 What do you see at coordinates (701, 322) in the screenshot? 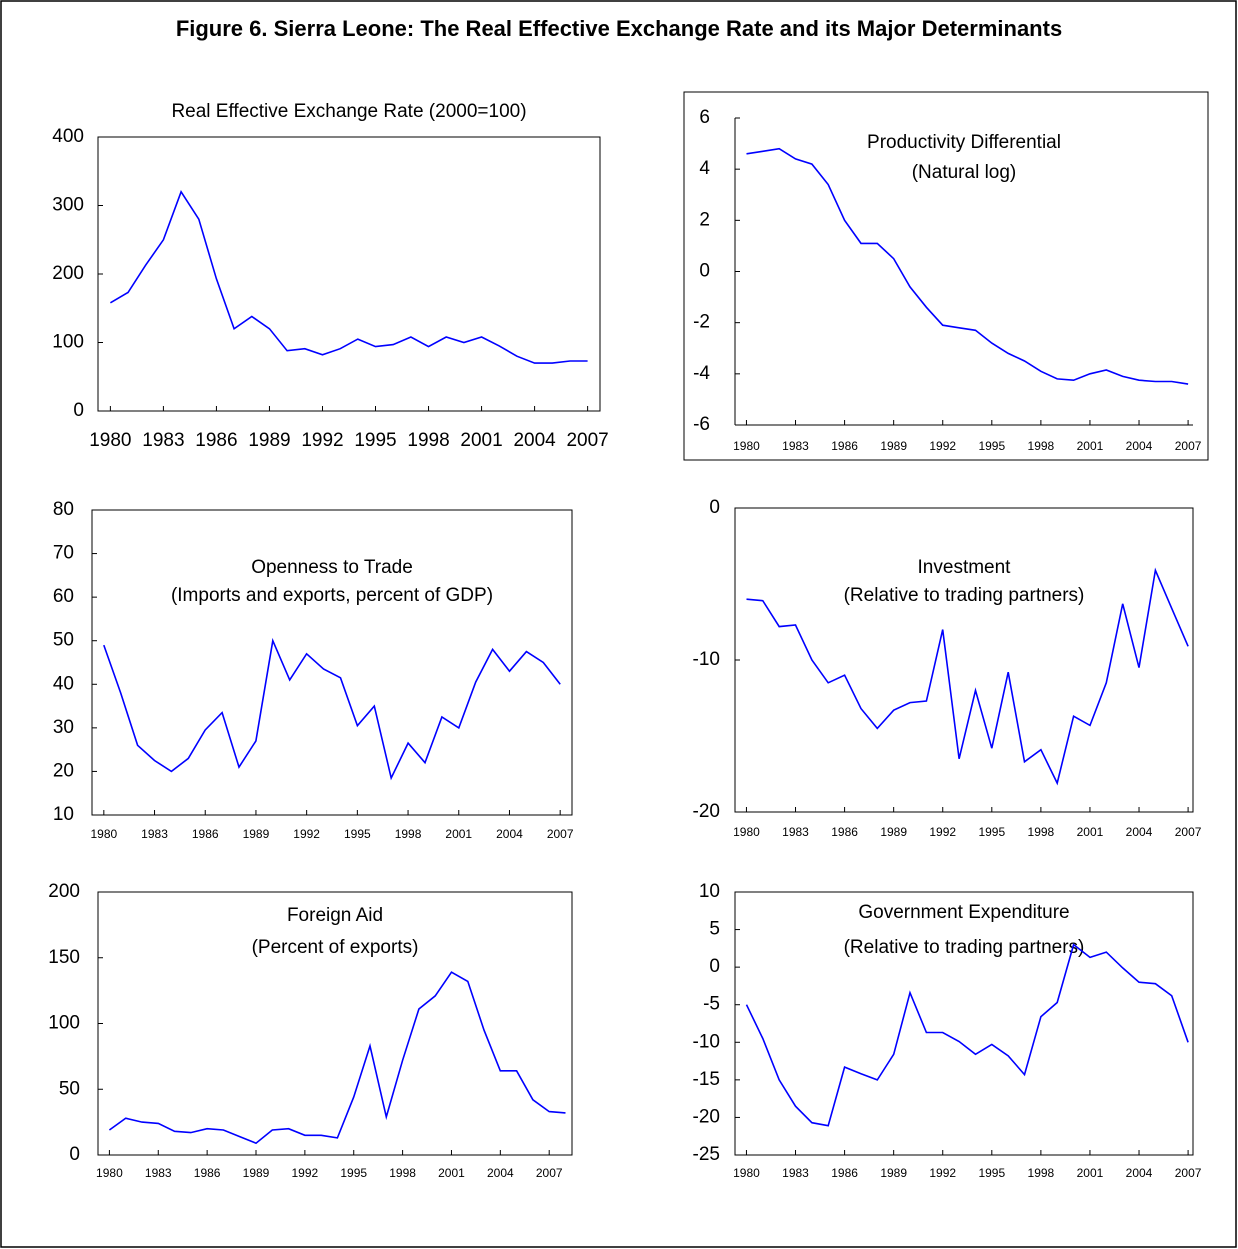
I see `y-tick-label: -2` at bounding box center [701, 322].